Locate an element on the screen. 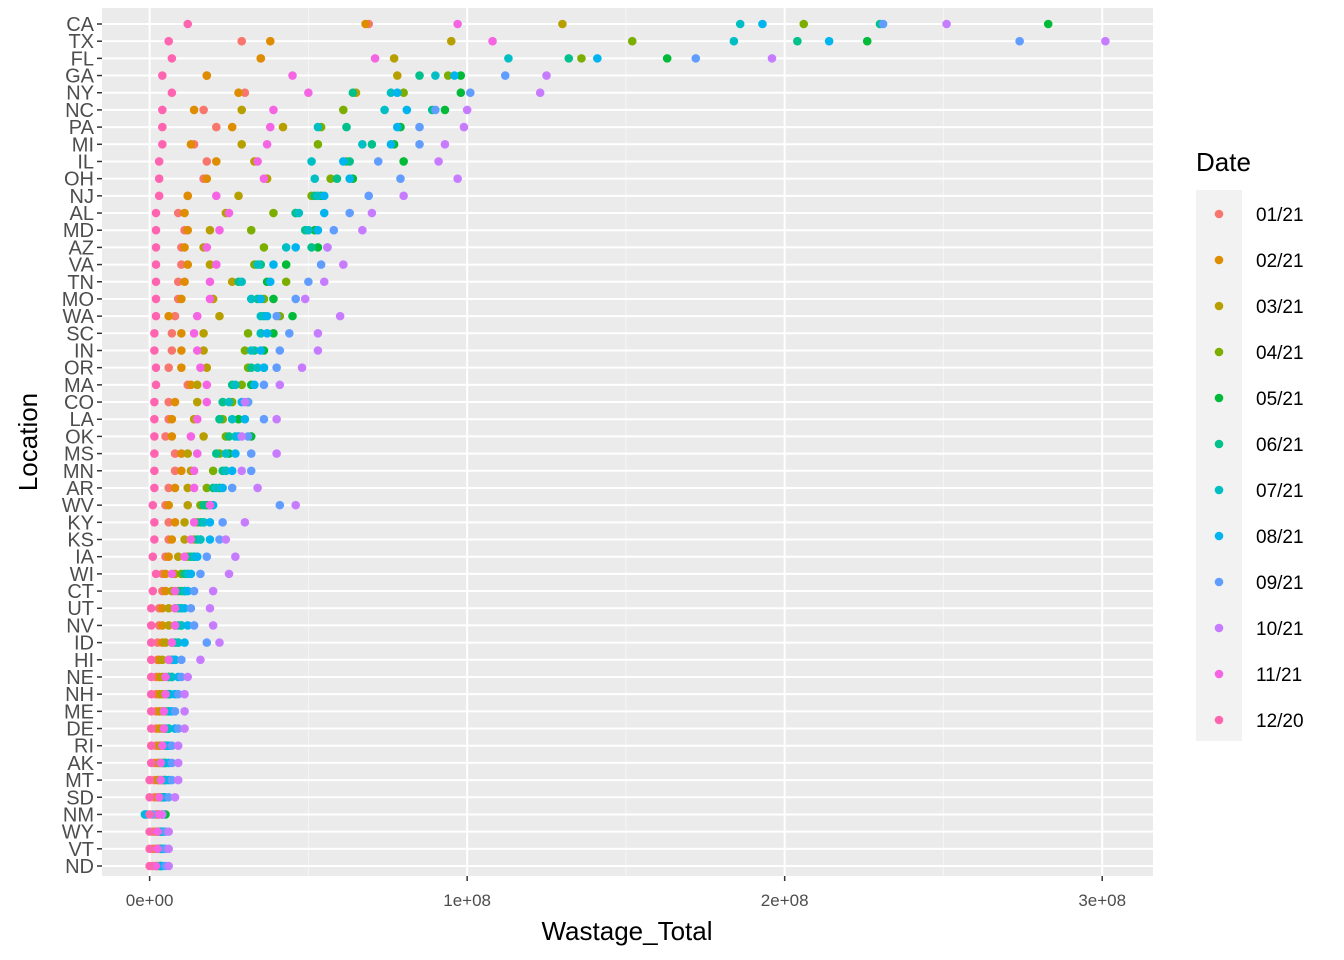 This screenshot has width=1344, height=960. y-tick-label: CT is located at coordinates (80, 592).